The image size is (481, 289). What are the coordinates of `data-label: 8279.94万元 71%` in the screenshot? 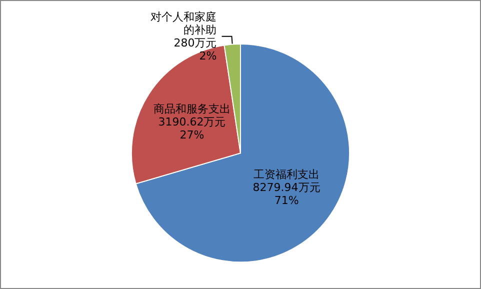 It's located at (286, 194).